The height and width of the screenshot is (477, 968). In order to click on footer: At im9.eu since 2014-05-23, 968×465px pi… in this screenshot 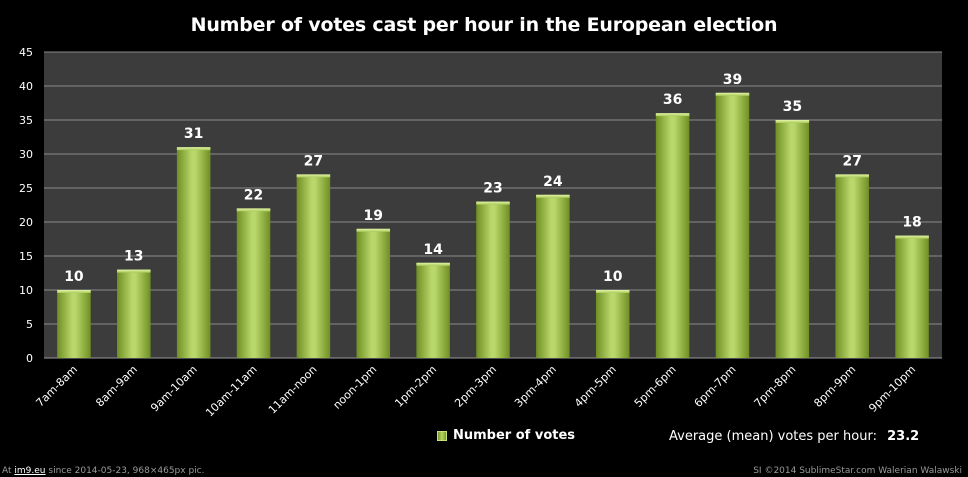, I will do `click(484, 471)`.